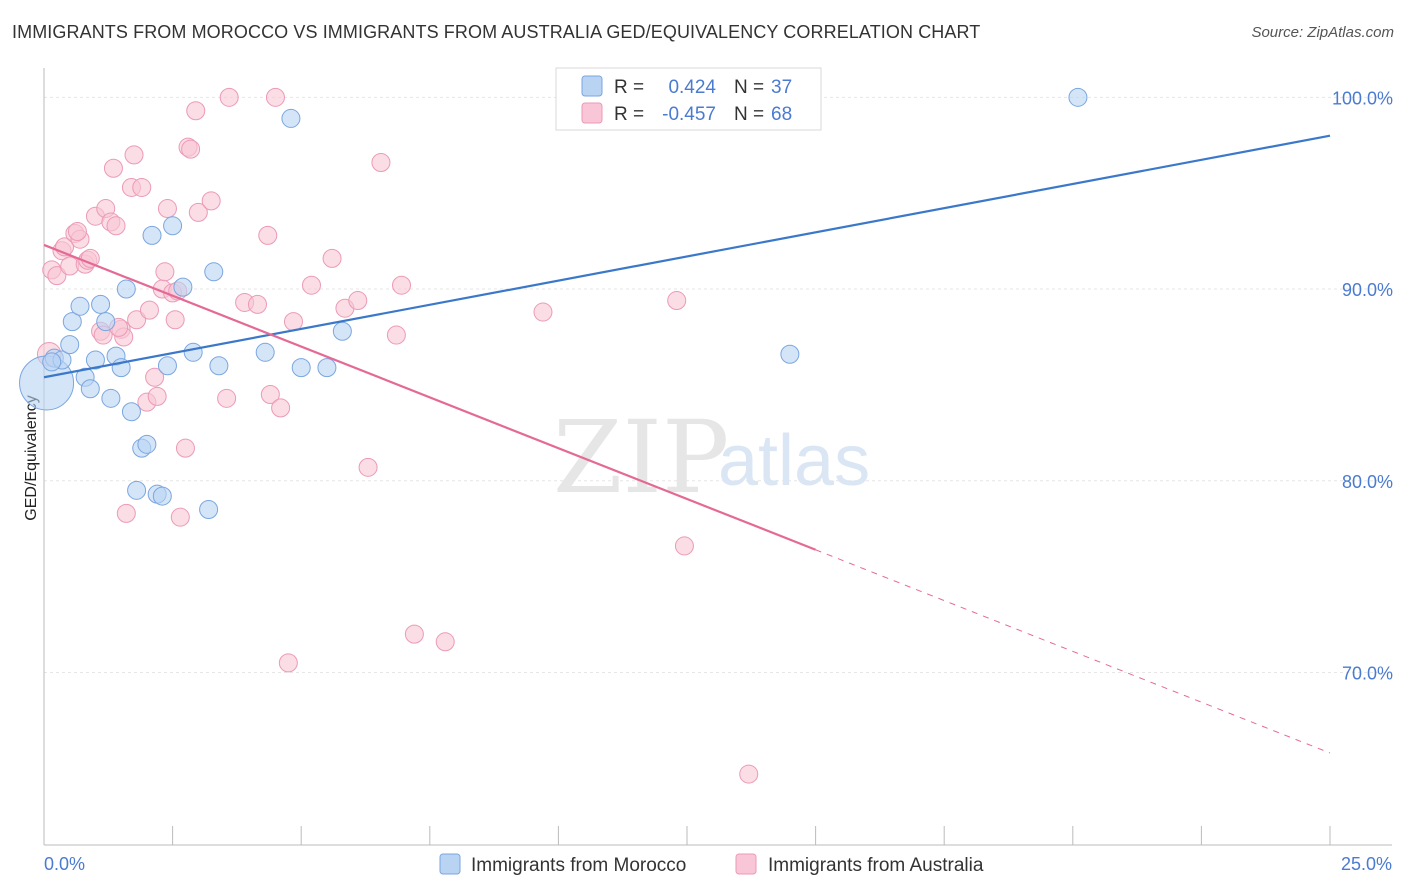 This screenshot has width=1406, height=892. Describe the element at coordinates (876, 865) in the screenshot. I see `bottom-legend-label-australia: Immigrants from Australia` at that location.